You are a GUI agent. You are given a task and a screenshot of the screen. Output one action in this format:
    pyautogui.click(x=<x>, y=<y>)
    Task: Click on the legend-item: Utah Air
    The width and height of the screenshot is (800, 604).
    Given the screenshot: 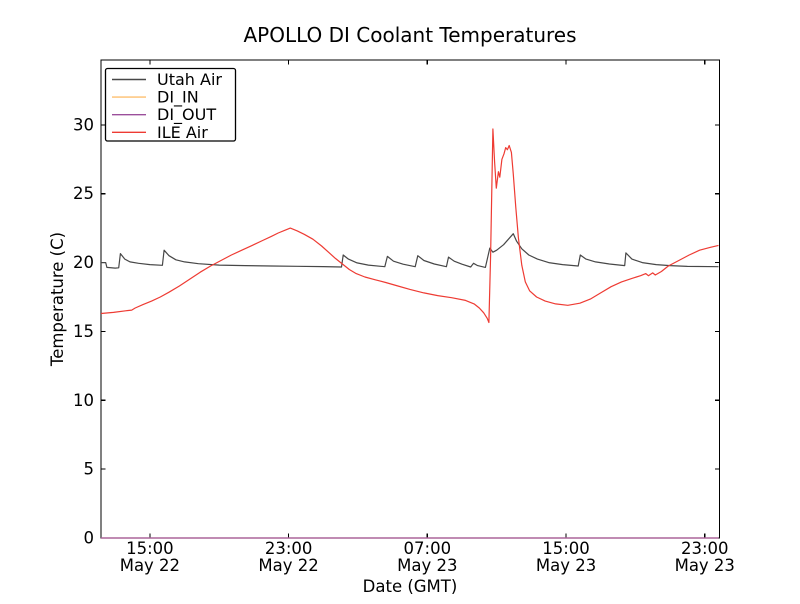 What is the action you would take?
    pyautogui.click(x=167, y=79)
    